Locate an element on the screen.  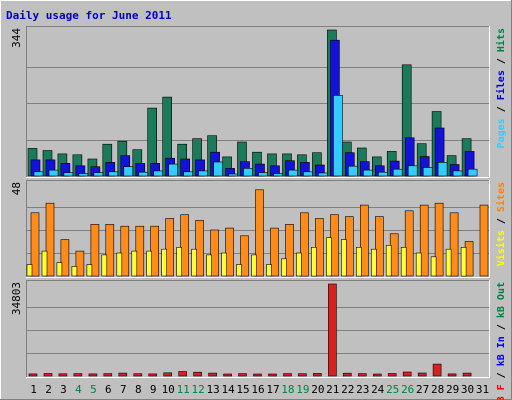
x-tick-label-28: 28 is located at coordinates (437, 389).